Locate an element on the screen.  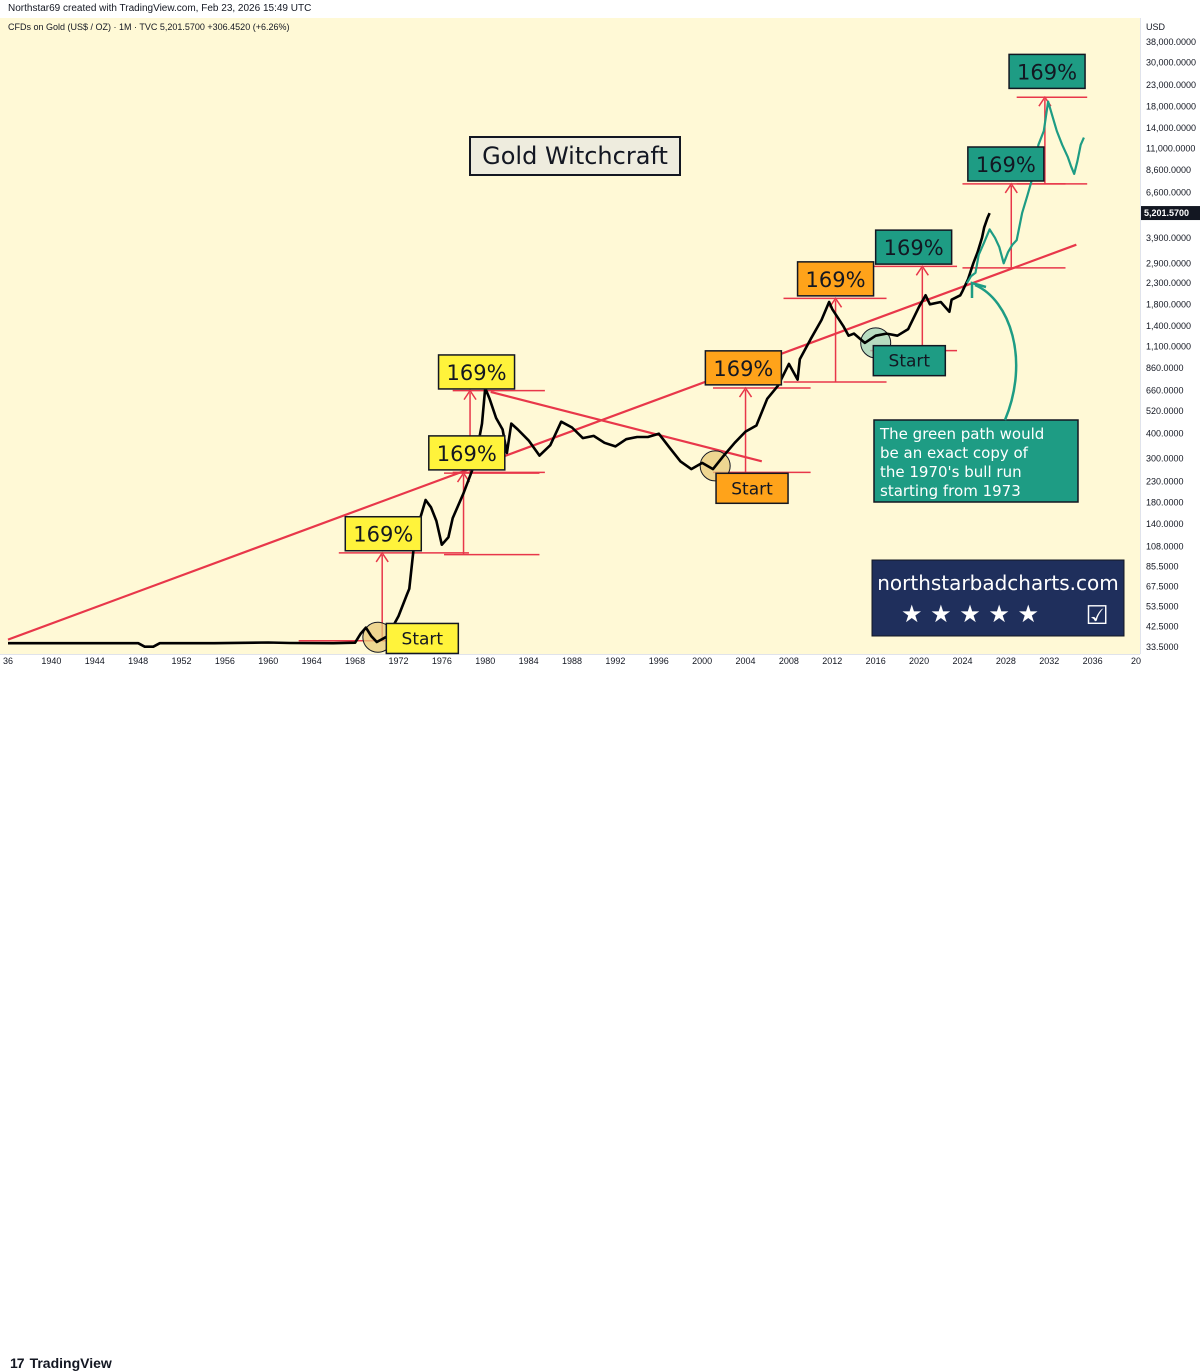
x-tick-label: 2008 is located at coordinates (789, 661).